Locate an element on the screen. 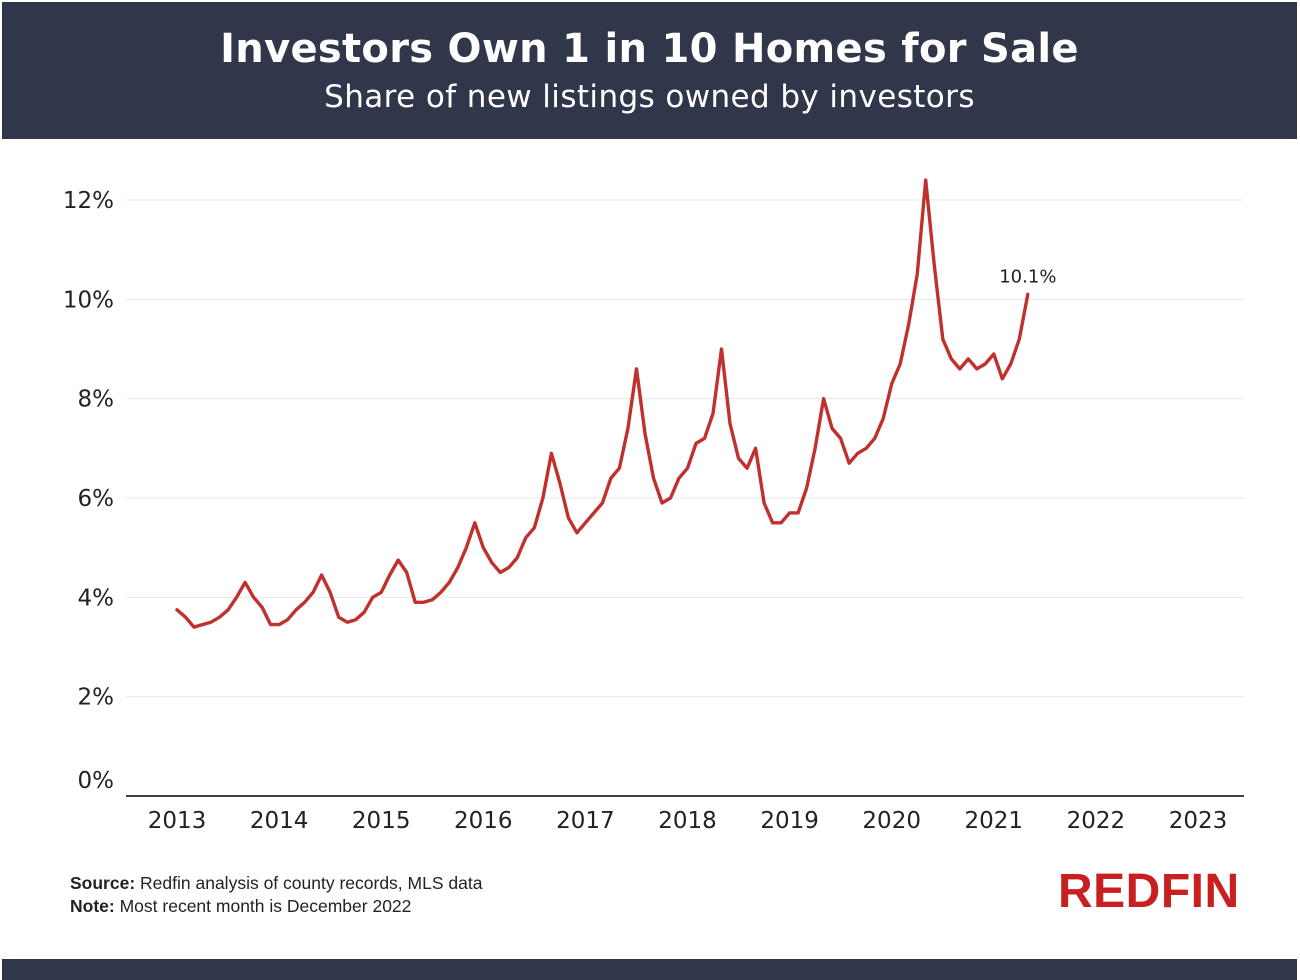 The height and width of the screenshot is (980, 1300). y-tick-label: 6% is located at coordinates (96, 499).